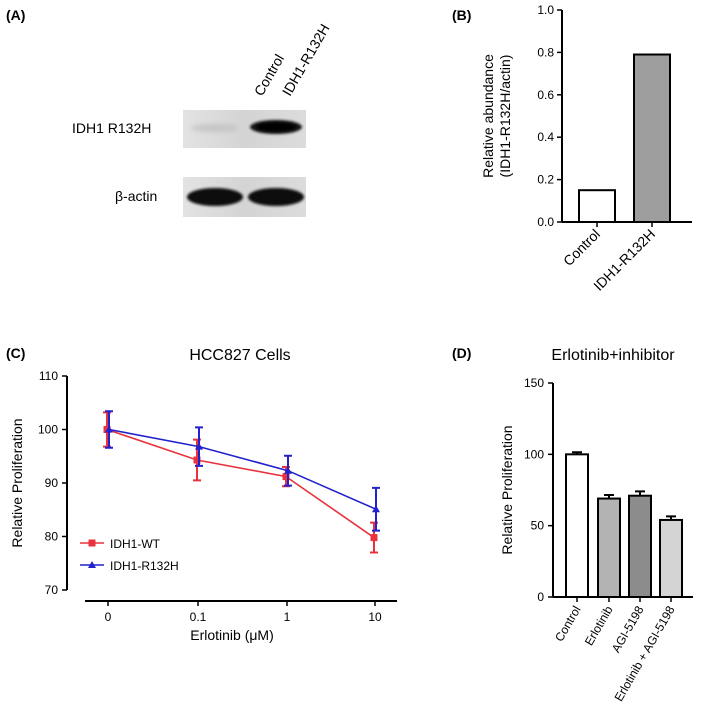  I want to click on d-y-axis-label: Relative Proliferation, so click(507, 489).